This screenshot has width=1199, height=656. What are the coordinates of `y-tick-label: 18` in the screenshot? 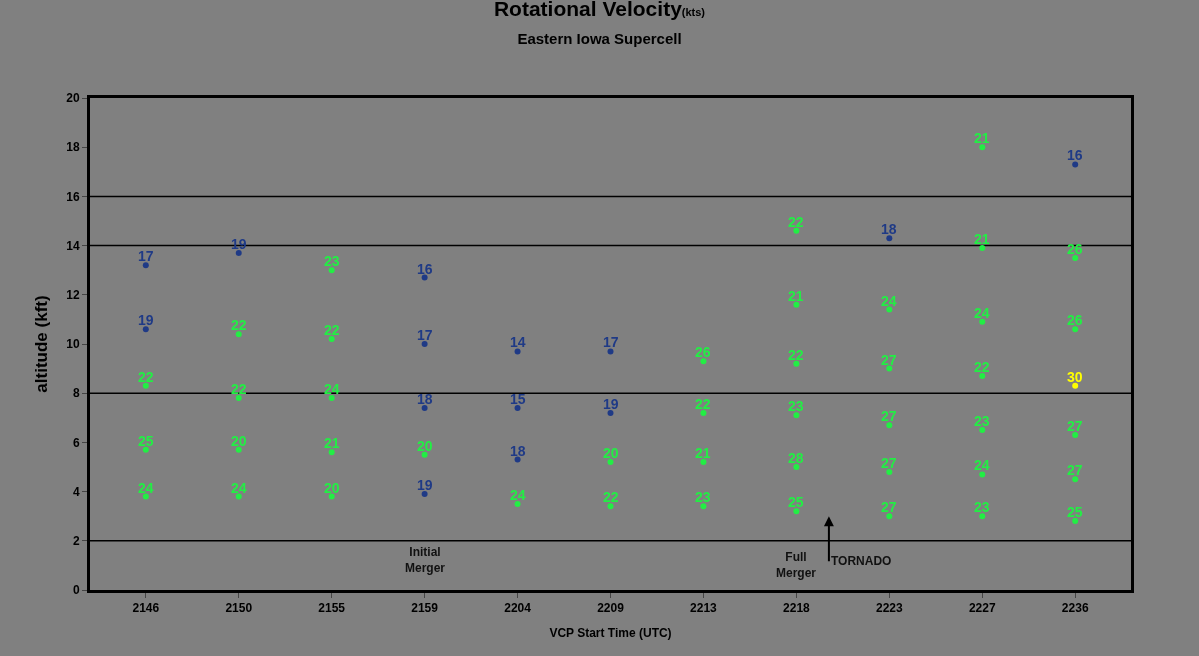 It's located at (73, 147).